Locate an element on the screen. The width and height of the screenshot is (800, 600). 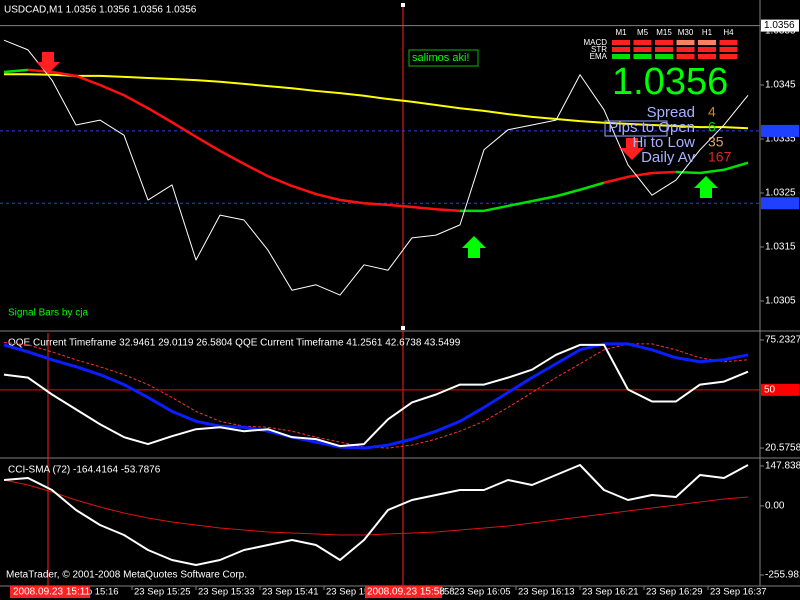
y-tick-label: 1.0325 is located at coordinates (780, 193).